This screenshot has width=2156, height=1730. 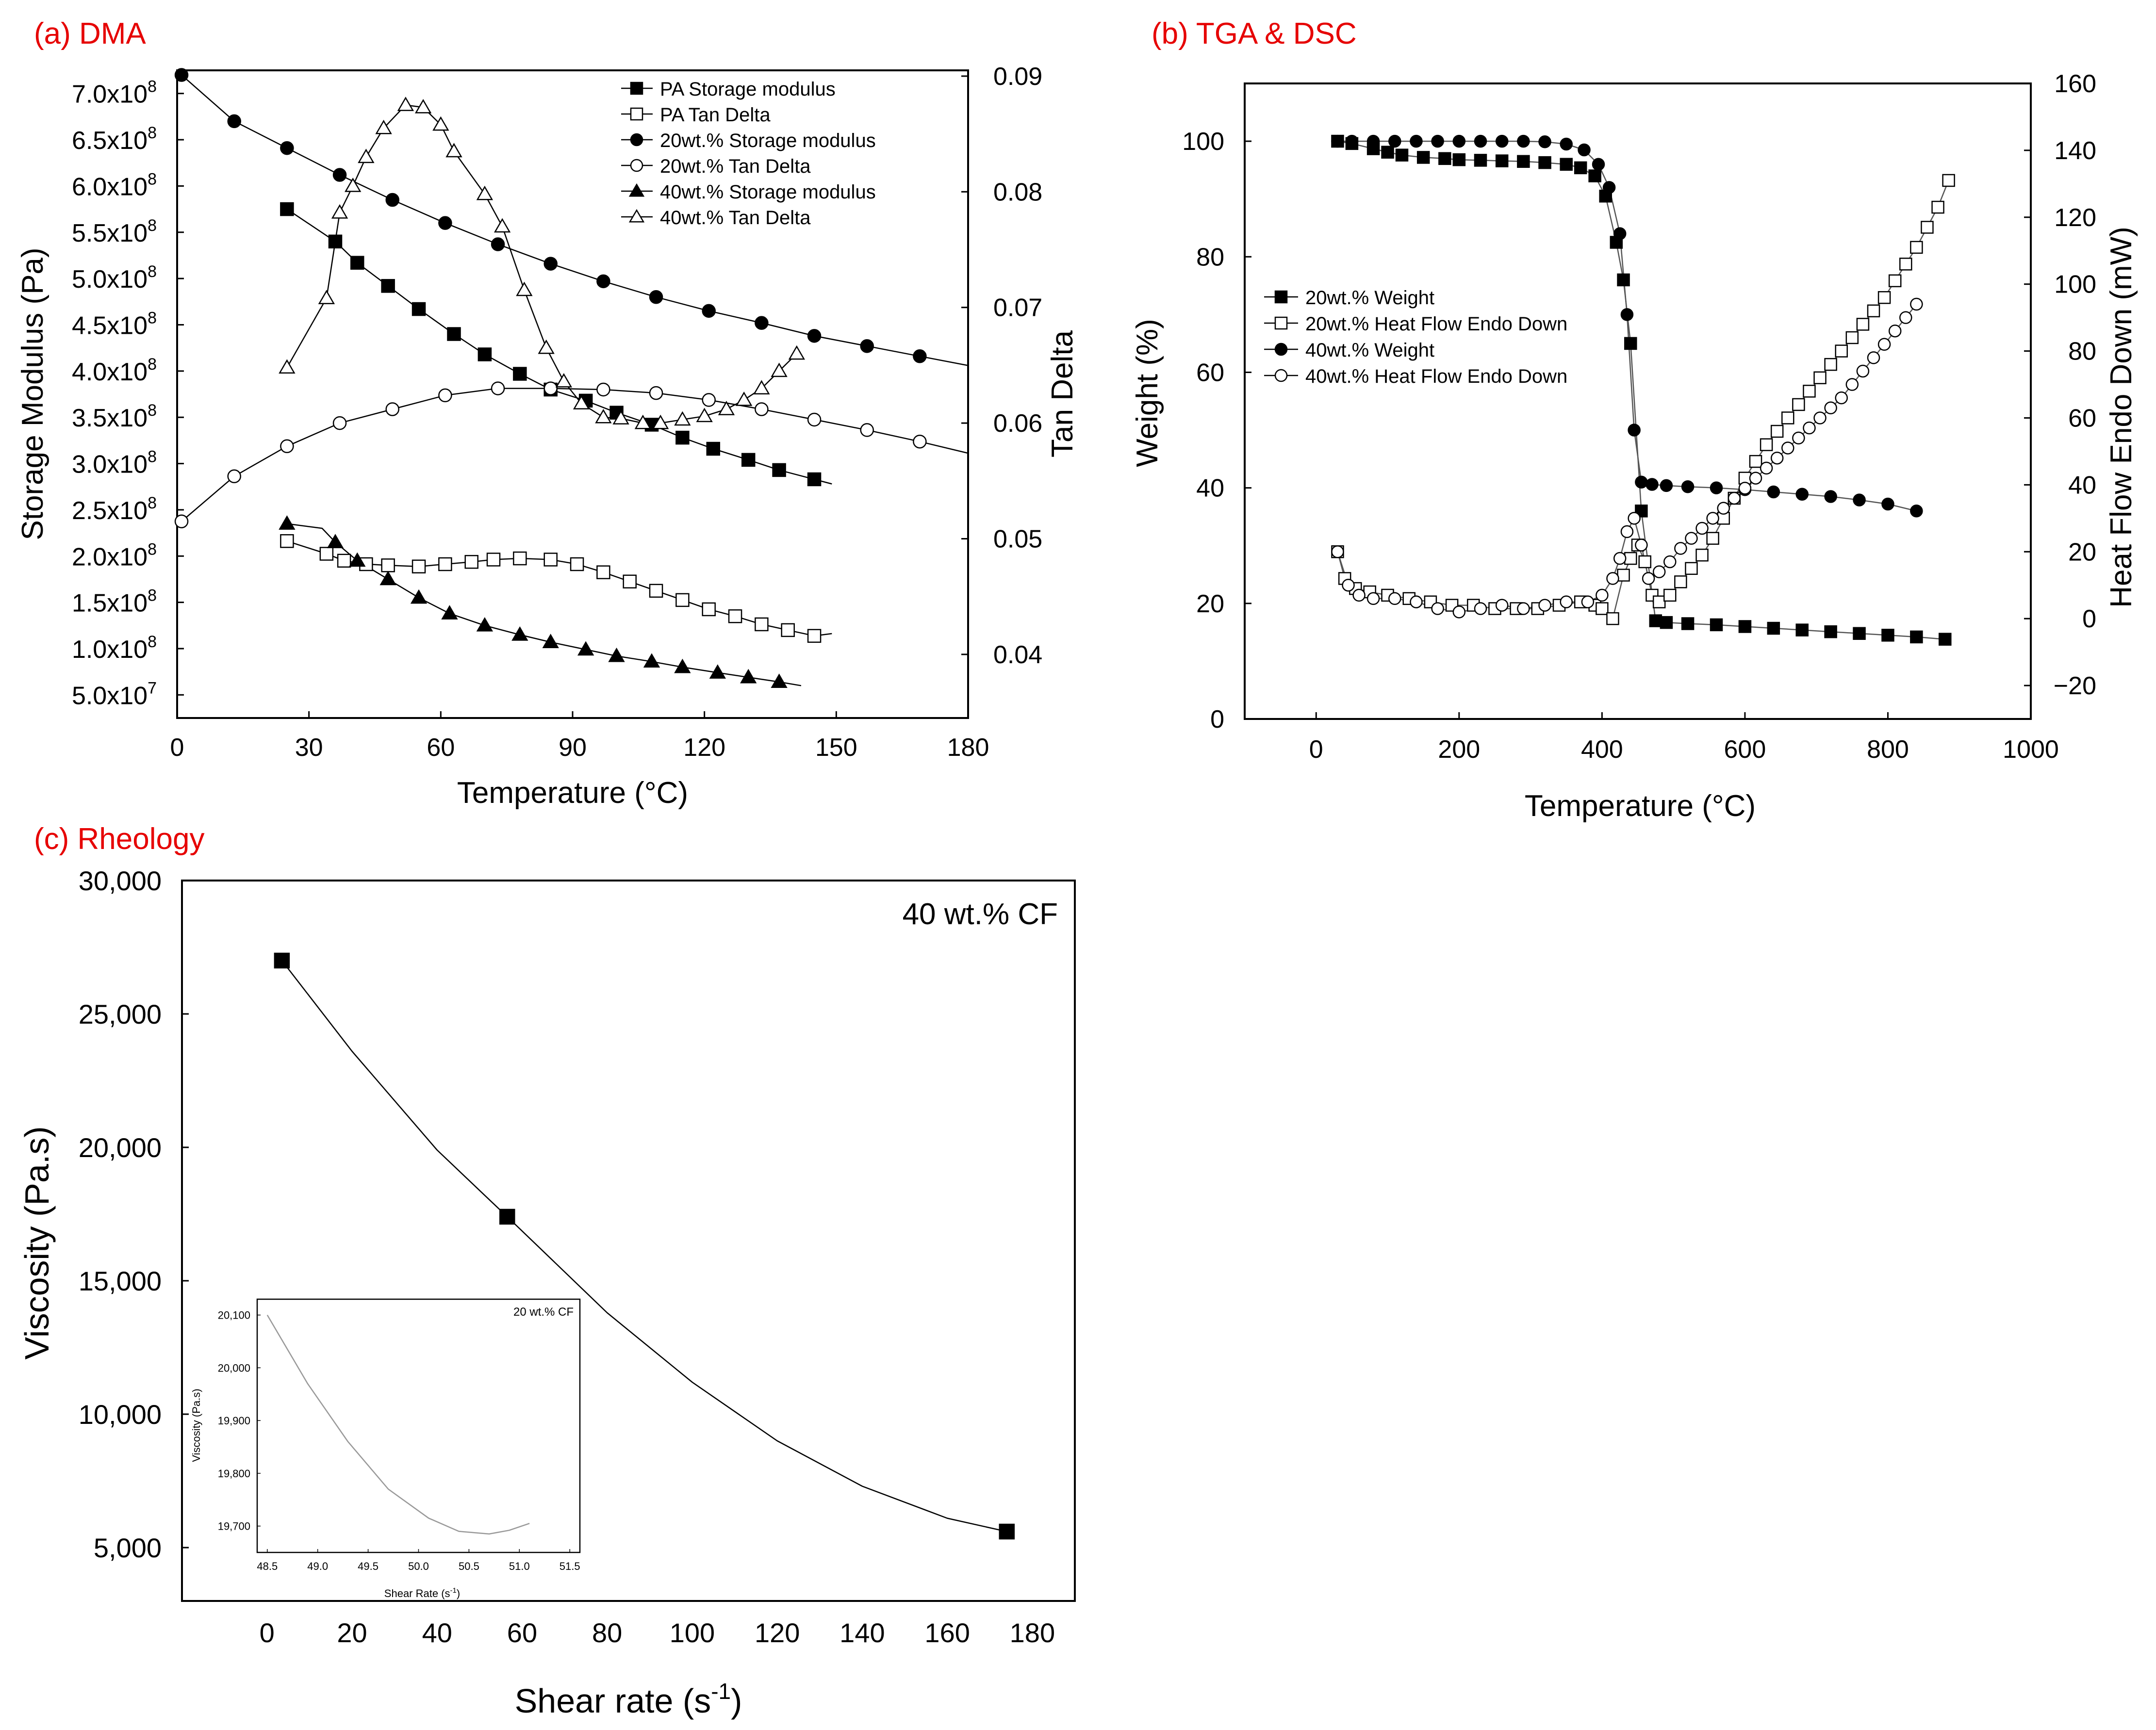 I want to click on x-axis-label-rheology: Shear rate (s-1), so click(x=628, y=1699).